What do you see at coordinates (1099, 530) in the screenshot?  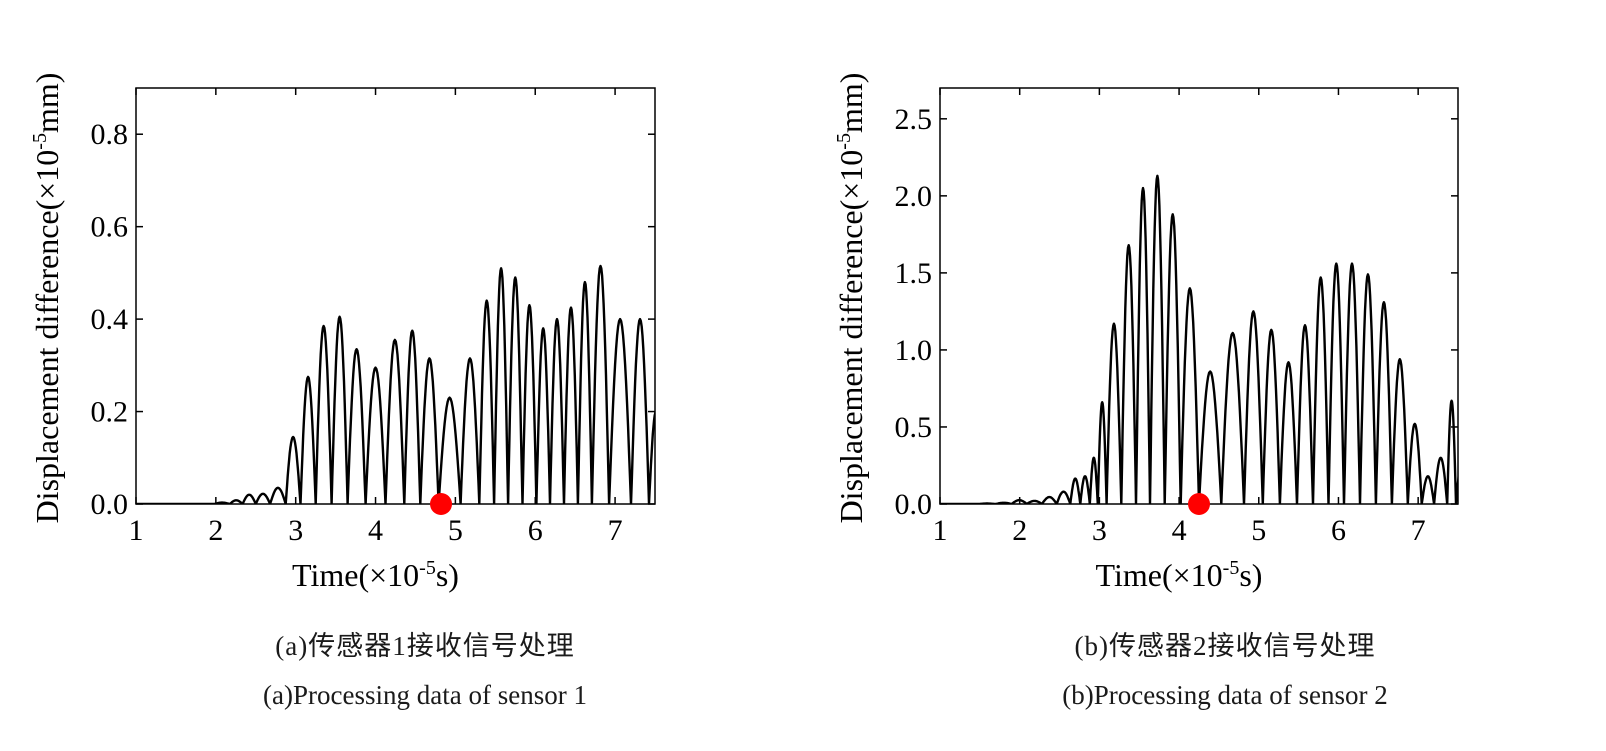 I see `panel-b-x-tick-label: 3` at bounding box center [1099, 530].